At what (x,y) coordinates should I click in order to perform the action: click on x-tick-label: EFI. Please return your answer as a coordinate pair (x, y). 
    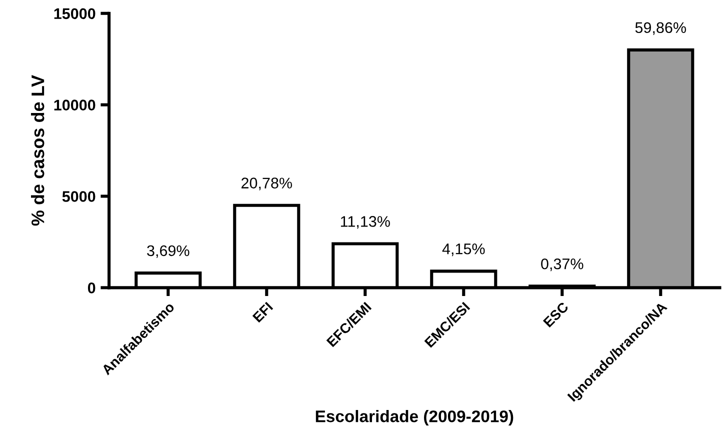
    Looking at the image, I should click on (263, 312).